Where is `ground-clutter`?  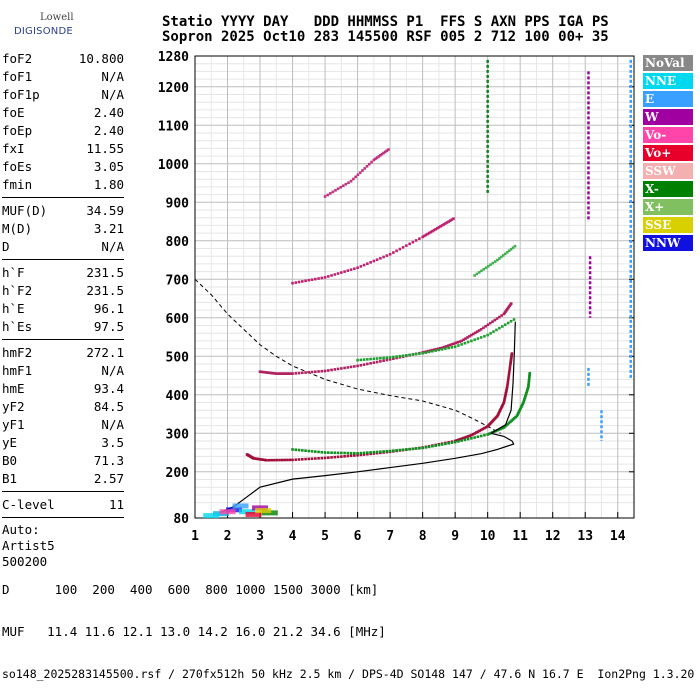 ground-clutter is located at coordinates (253, 514).